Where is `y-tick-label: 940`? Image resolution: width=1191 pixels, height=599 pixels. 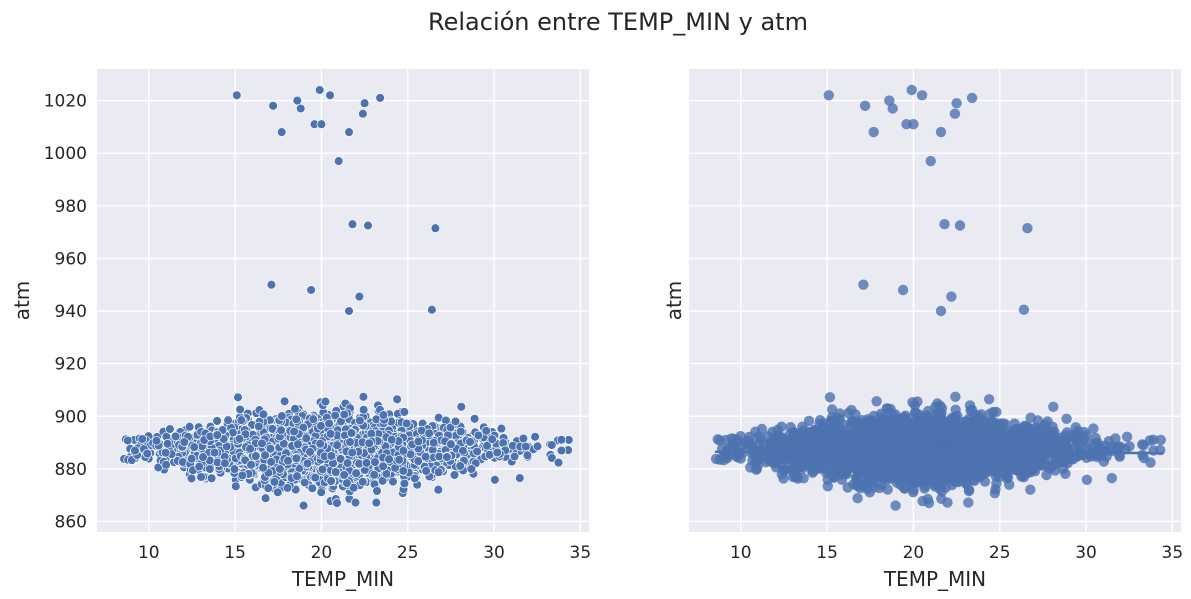
y-tick-label: 940 is located at coordinates (71, 312).